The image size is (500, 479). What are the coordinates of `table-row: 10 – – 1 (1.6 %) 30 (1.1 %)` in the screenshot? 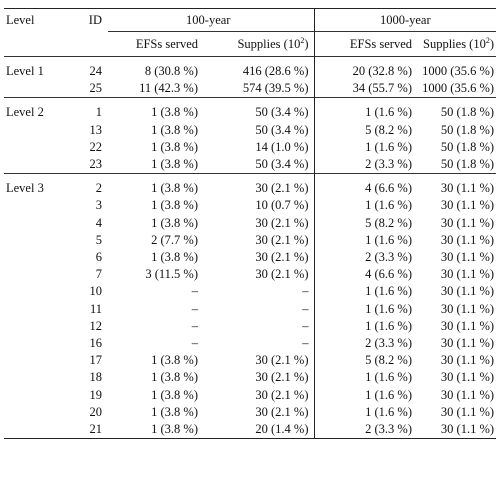 It's located at (250, 292).